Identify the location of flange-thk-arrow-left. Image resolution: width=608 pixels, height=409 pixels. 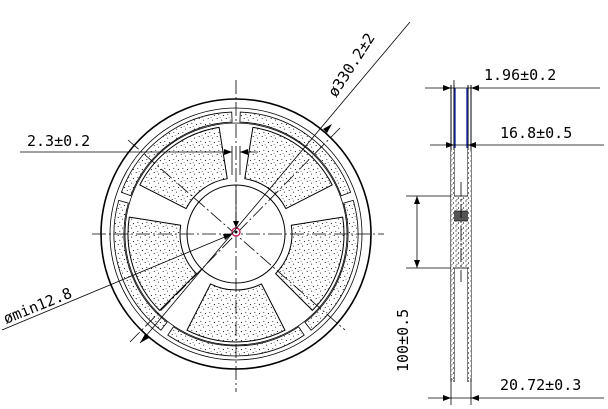
(447, 88).